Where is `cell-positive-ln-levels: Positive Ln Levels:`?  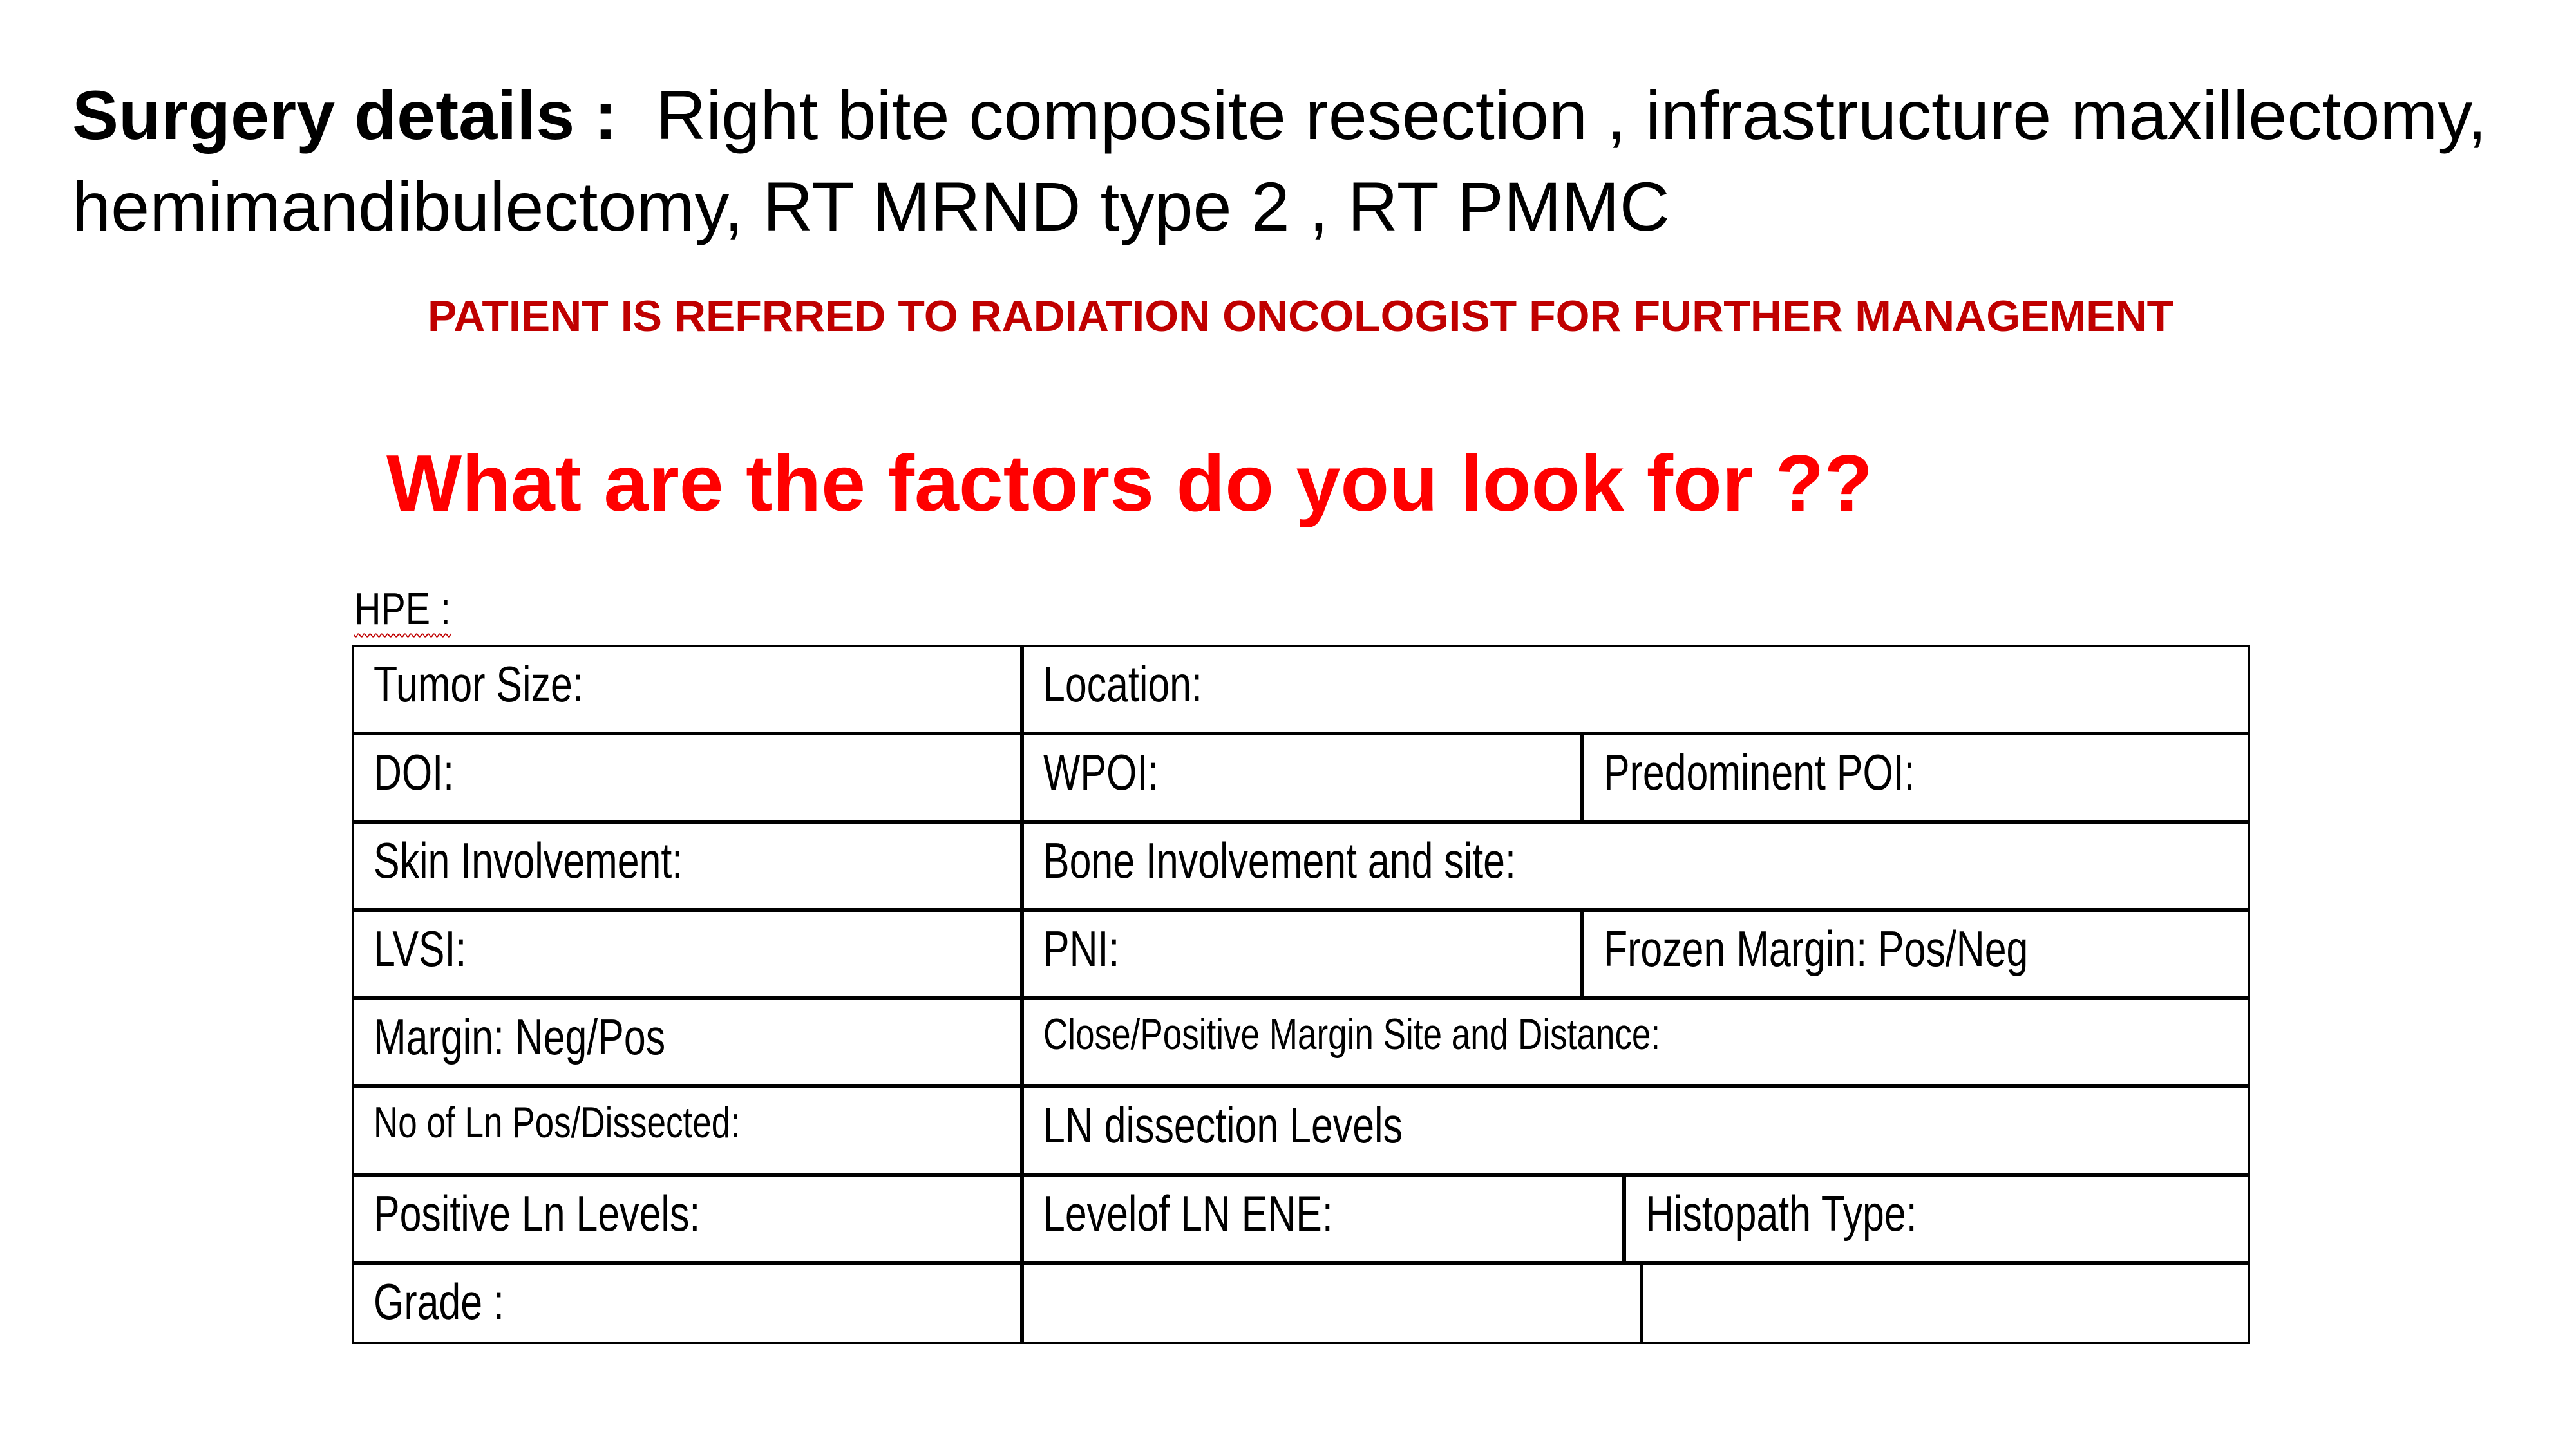 cell-positive-ln-levels: Positive Ln Levels: is located at coordinates (687, 1219).